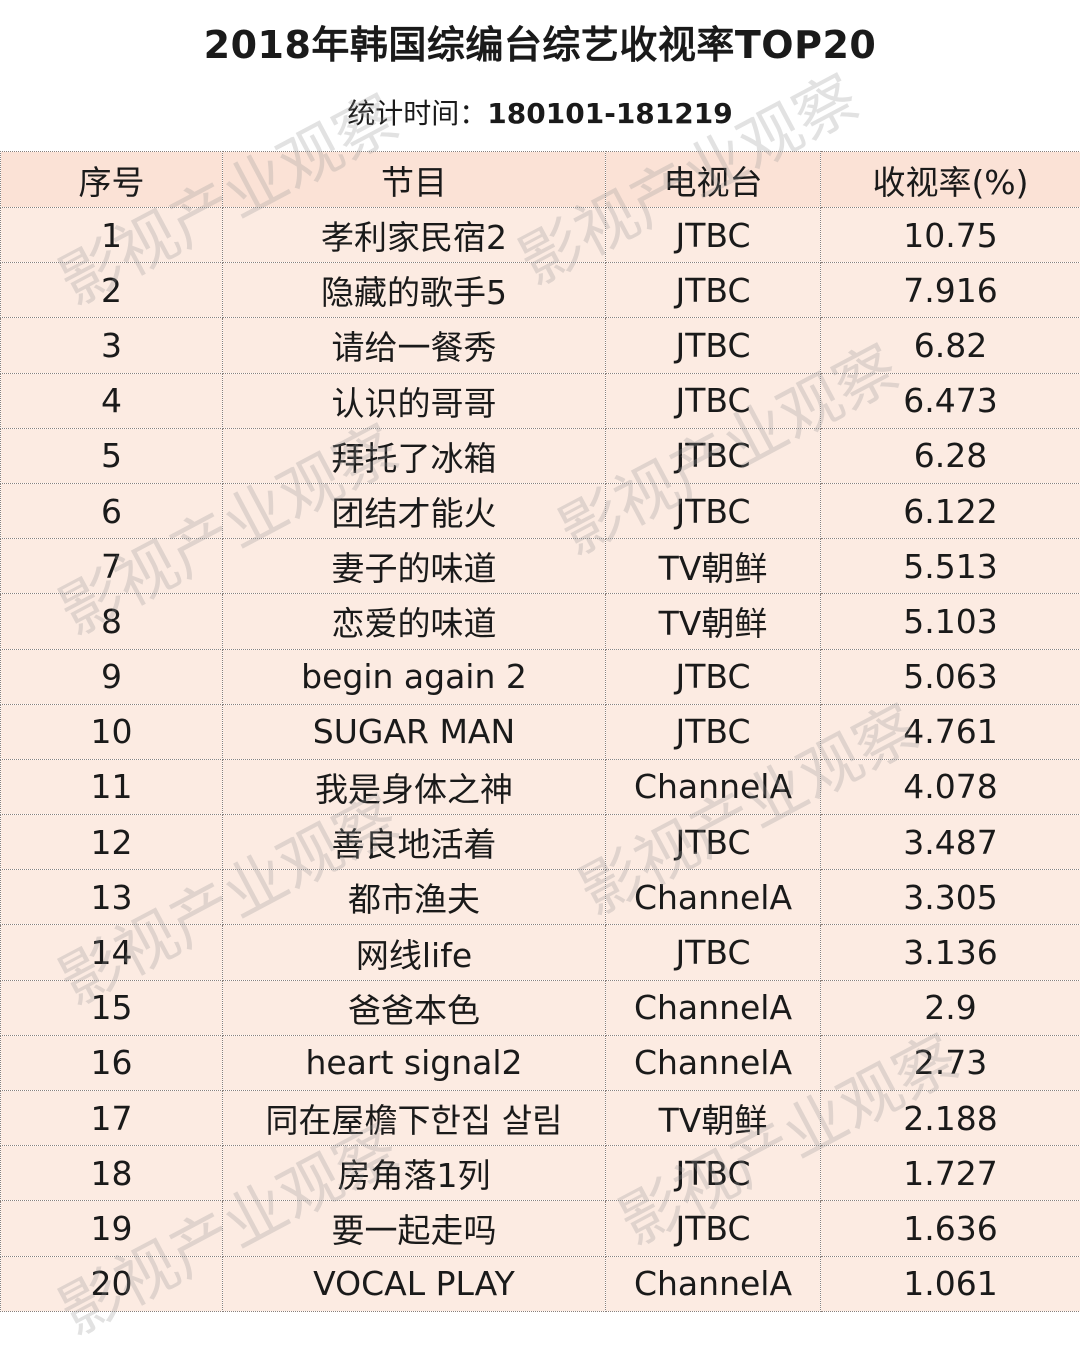  Describe the element at coordinates (112, 566) in the screenshot. I see `cell-rank: 7` at that location.